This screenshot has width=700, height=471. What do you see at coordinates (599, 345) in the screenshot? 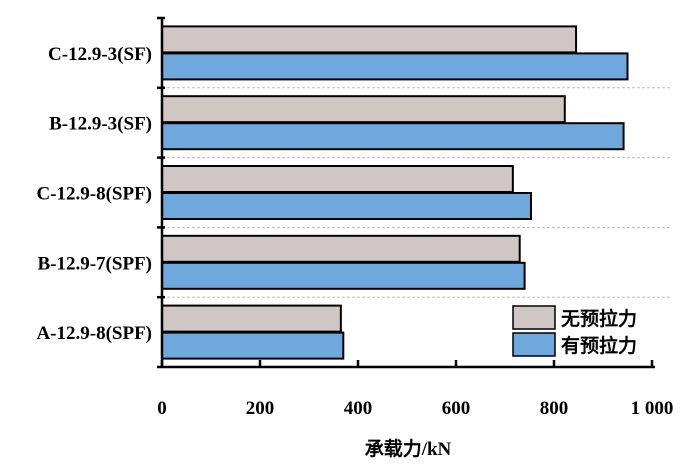
I see `legend-label: 有预拉力` at bounding box center [599, 345].